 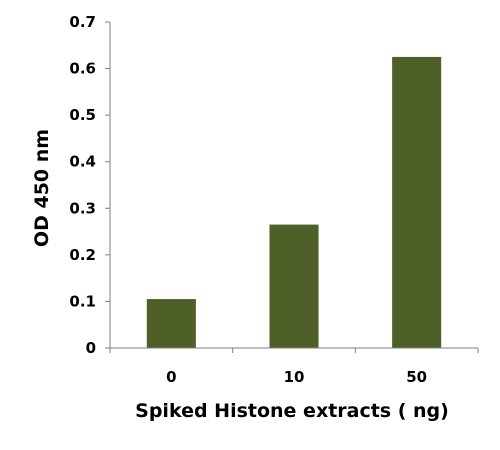 I want to click on y-tick-label: 0, so click(x=91, y=348).